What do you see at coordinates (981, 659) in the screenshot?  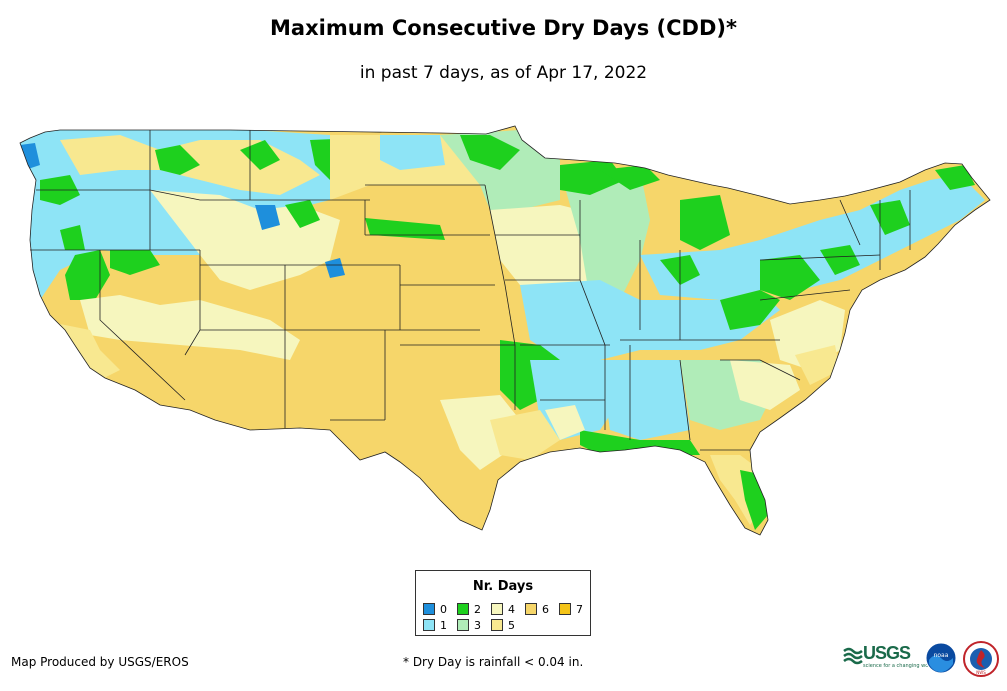 I see `nws-logo-icon: NWS` at bounding box center [981, 659].